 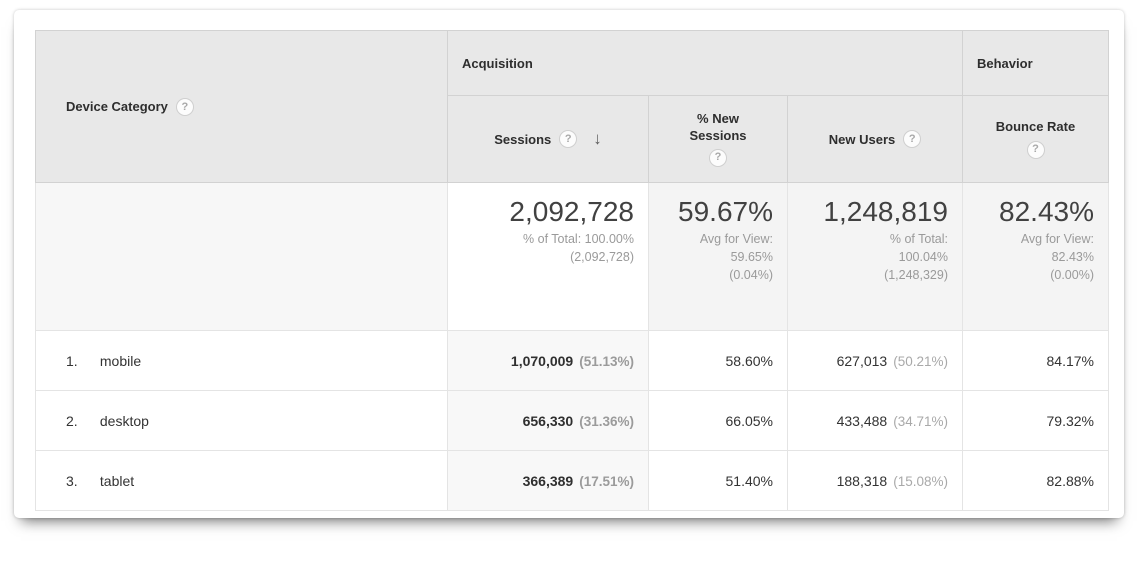 I want to click on new-users-header-label: New Users, so click(x=862, y=139).